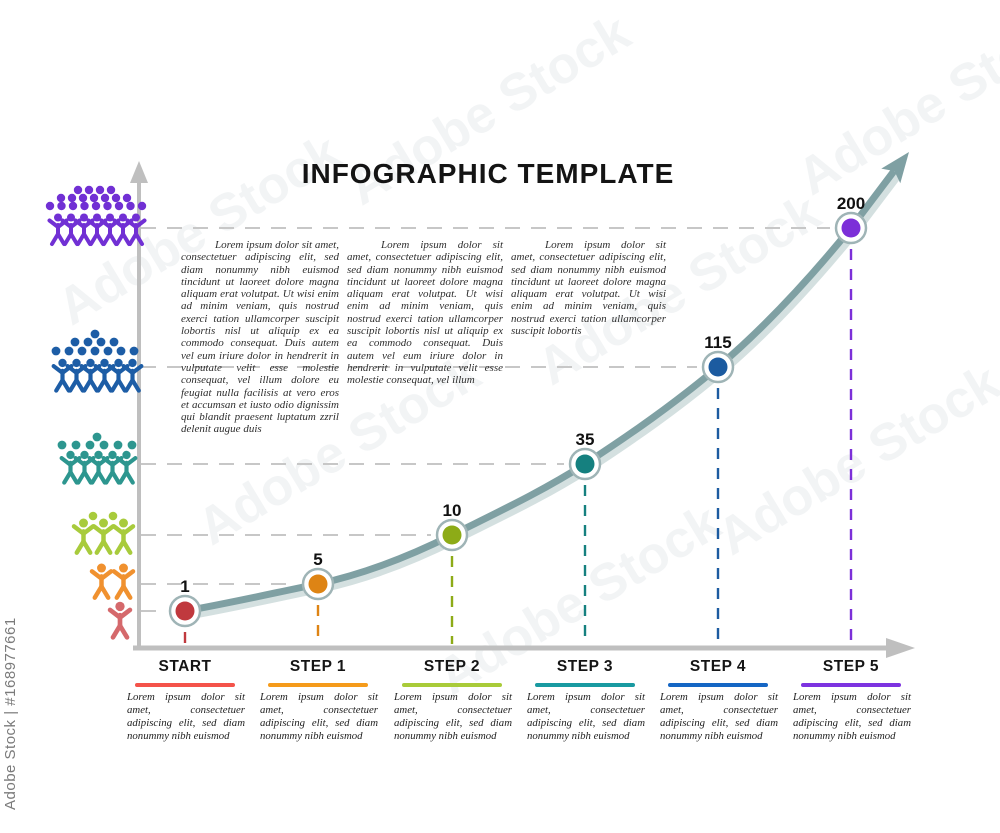  I want to click on x-axis-arrow-icon, so click(900, 648).